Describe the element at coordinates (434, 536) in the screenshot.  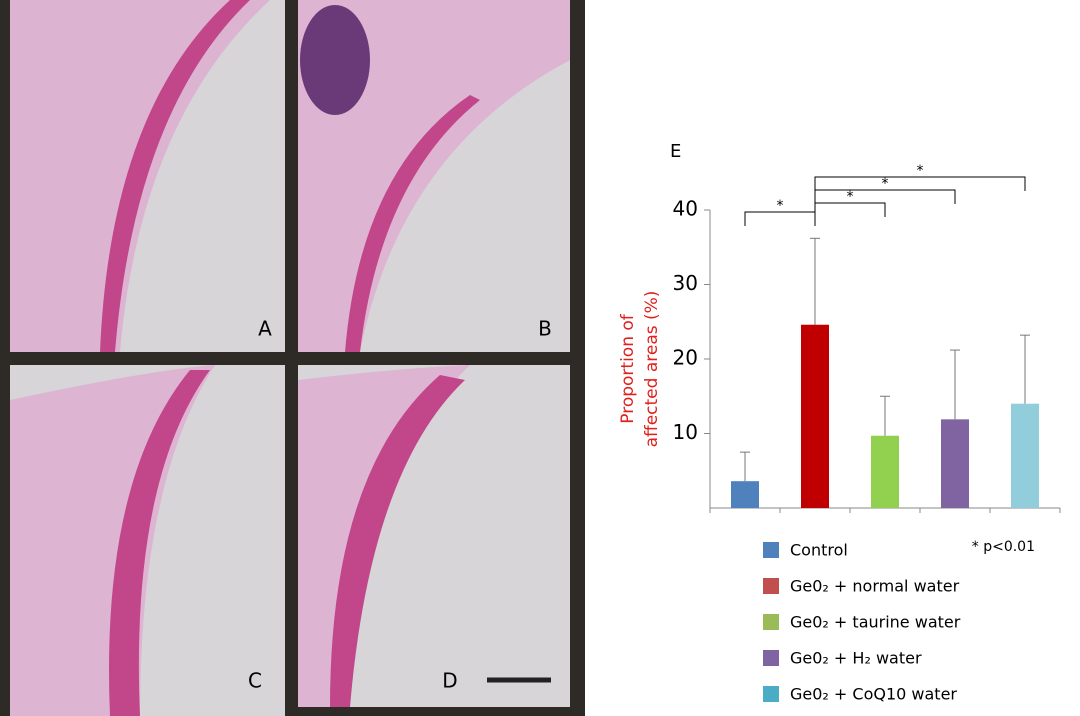
I see `panel-d` at that location.